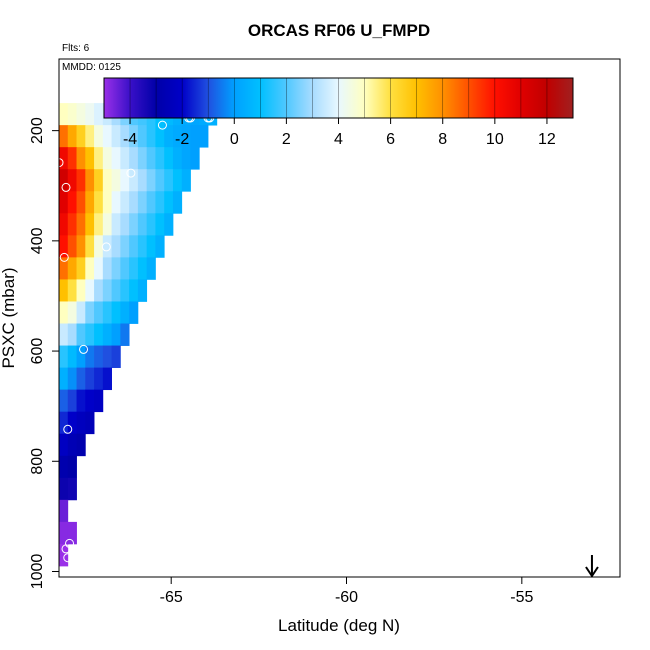 Image resolution: width=650 pixels, height=650 pixels. Describe the element at coordinates (339, 113) in the screenshot. I see `colorbar-ticks: -4 -2 0 2 4 6 8 10 12` at that location.